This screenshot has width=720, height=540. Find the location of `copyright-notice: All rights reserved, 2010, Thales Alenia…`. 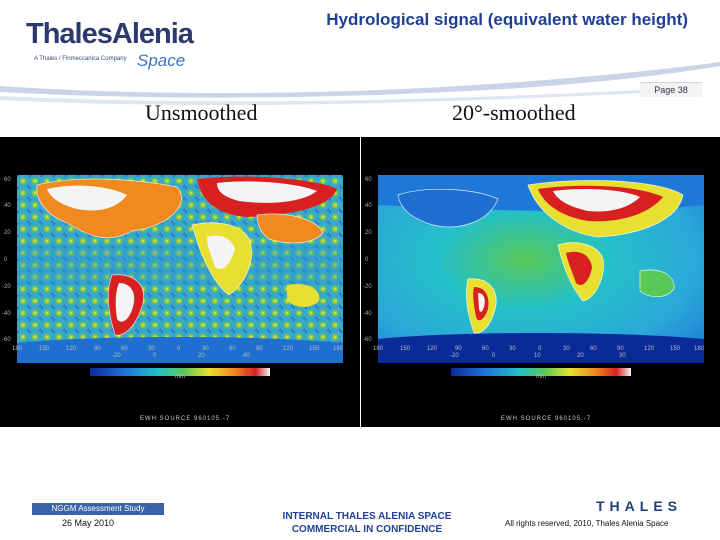

copyright-notice: All rights reserved, 2010, Thales Alenia… is located at coordinates (587, 523).